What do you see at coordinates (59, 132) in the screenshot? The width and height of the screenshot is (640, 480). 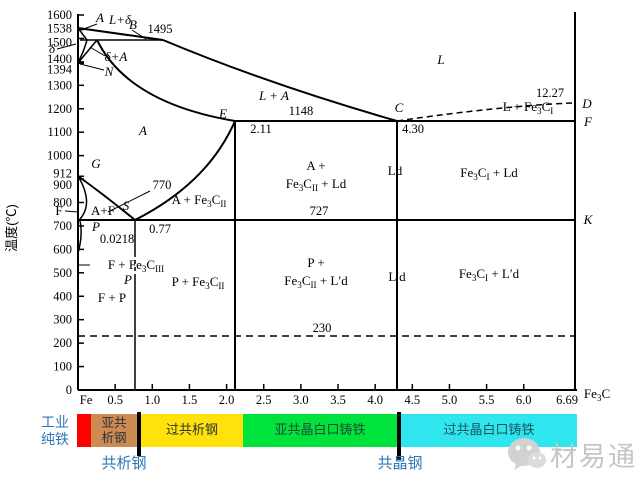 I see `y-tick-label-1100: 1100` at bounding box center [59, 132].